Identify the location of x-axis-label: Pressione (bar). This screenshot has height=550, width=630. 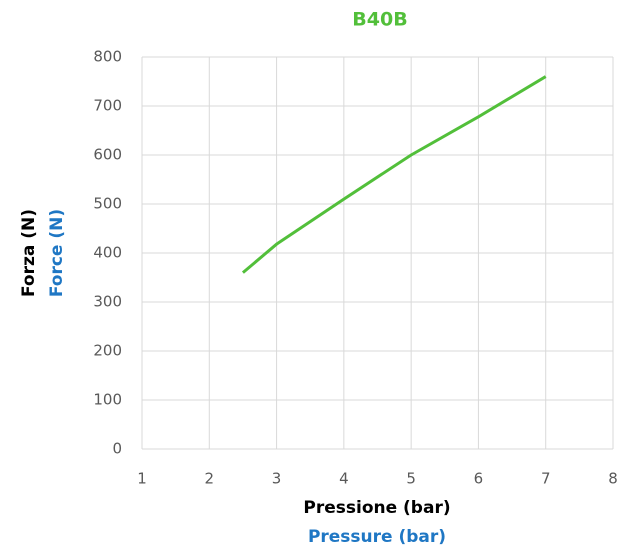
(376, 508).